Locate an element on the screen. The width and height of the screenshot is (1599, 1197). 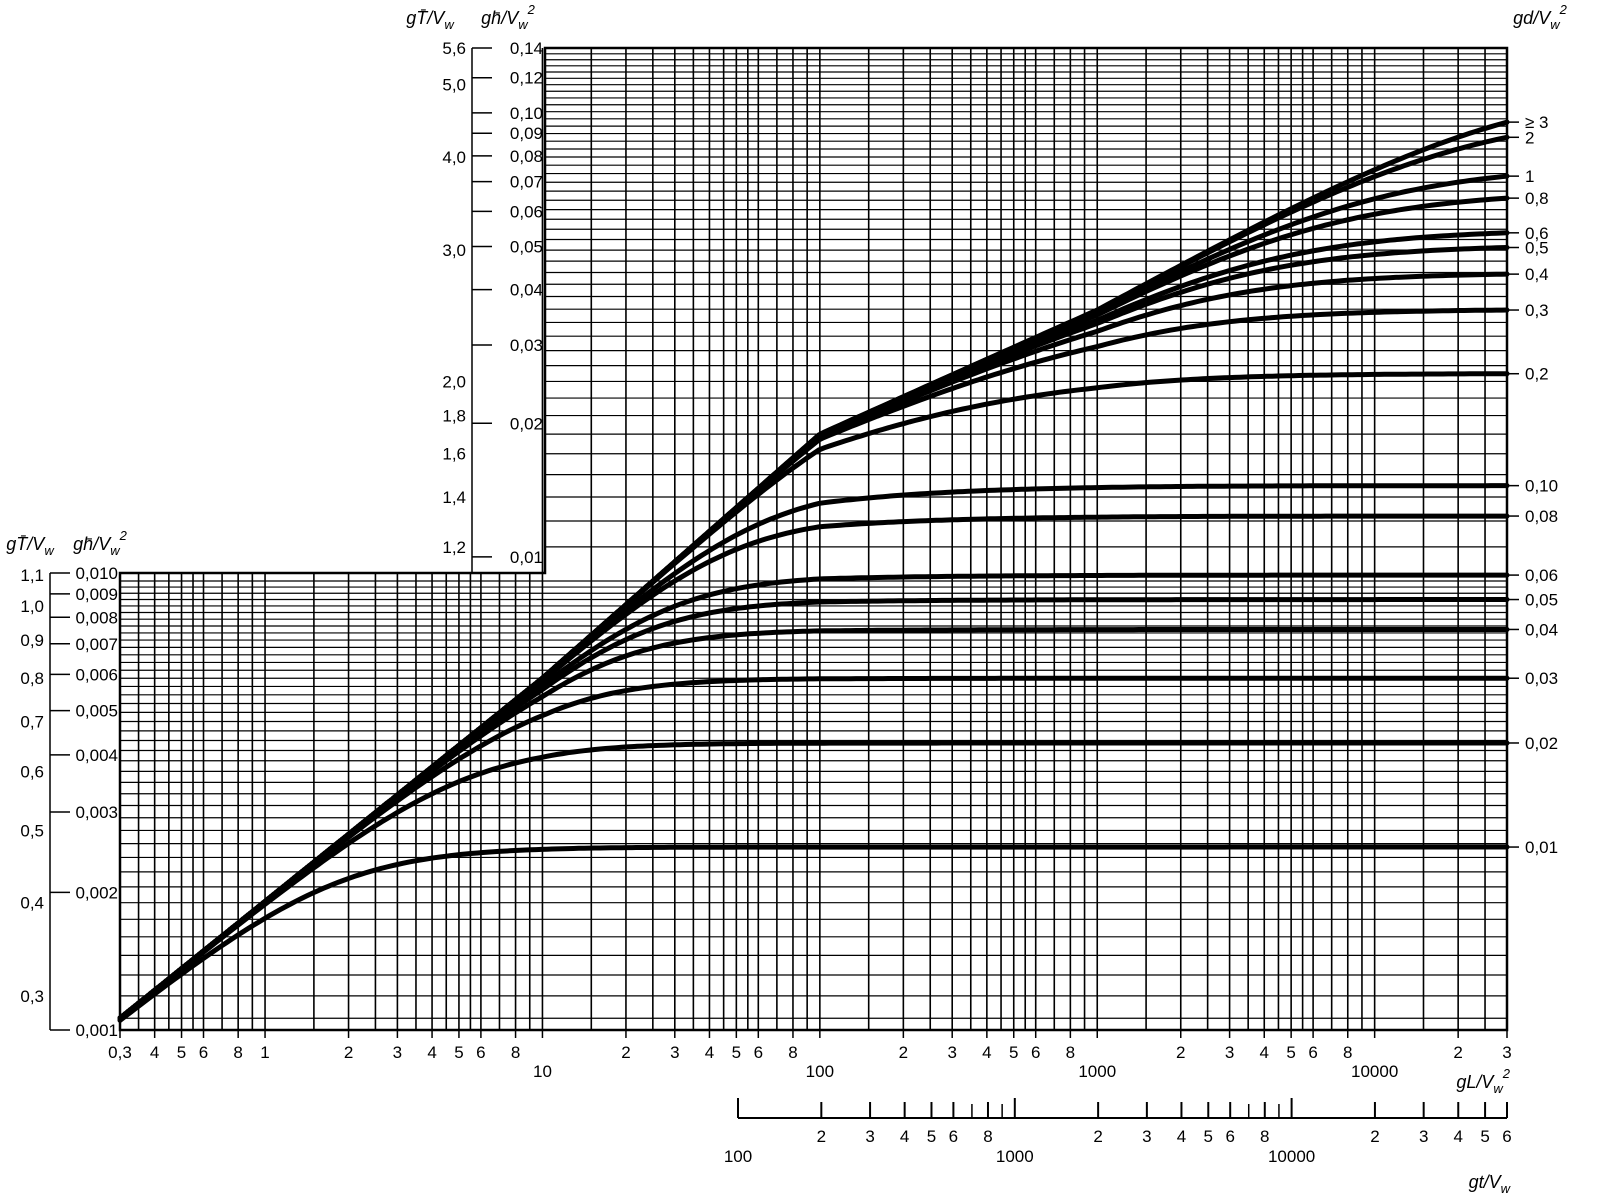
x-tick-label: 10 is located at coordinates (542, 1071).